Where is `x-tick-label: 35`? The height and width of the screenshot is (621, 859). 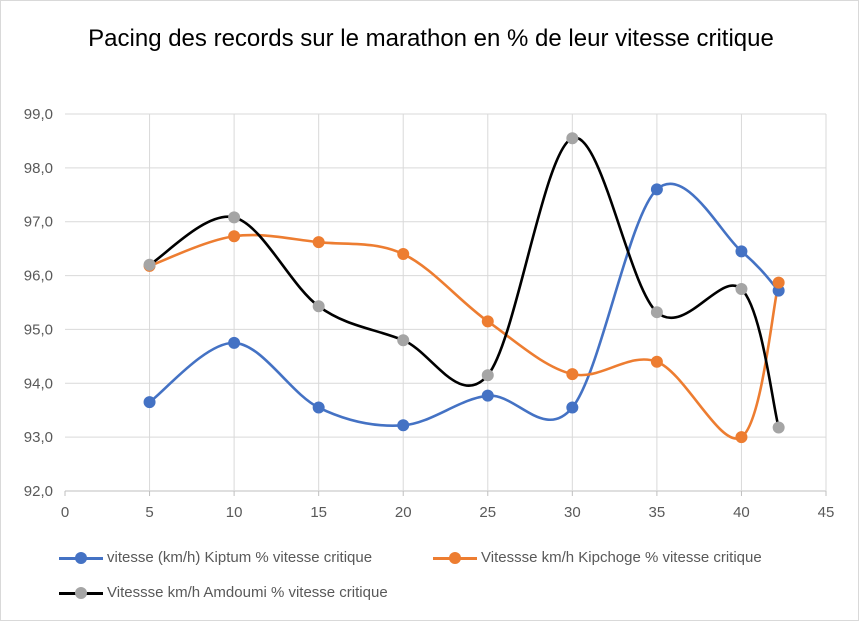 x-tick-label: 35 is located at coordinates (657, 512).